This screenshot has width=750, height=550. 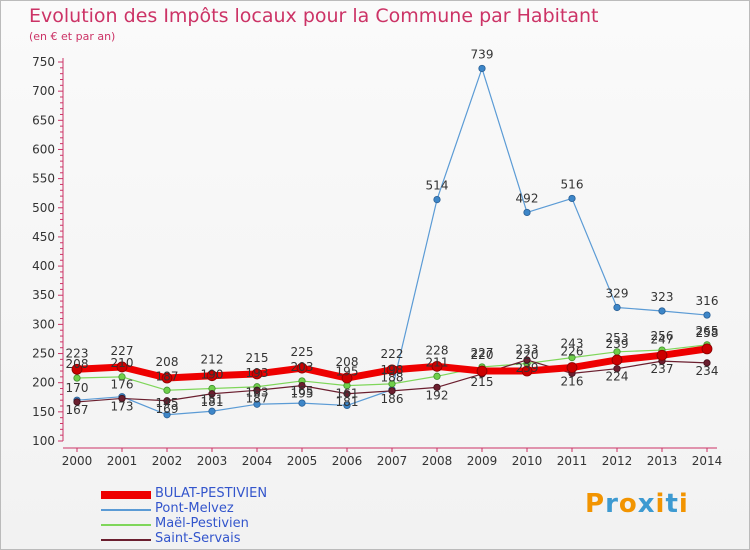 What do you see at coordinates (43, 383) in the screenshot?
I see `y-tick-label: 200` at bounding box center [43, 383].